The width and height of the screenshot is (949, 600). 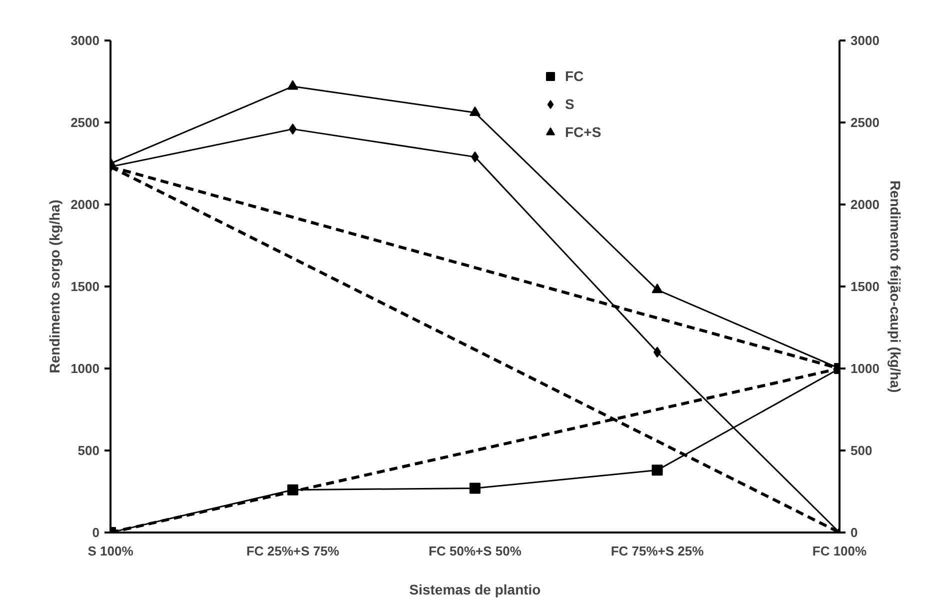 What do you see at coordinates (475, 551) in the screenshot?
I see `x-tick-label: FC 50%+S 50%` at bounding box center [475, 551].